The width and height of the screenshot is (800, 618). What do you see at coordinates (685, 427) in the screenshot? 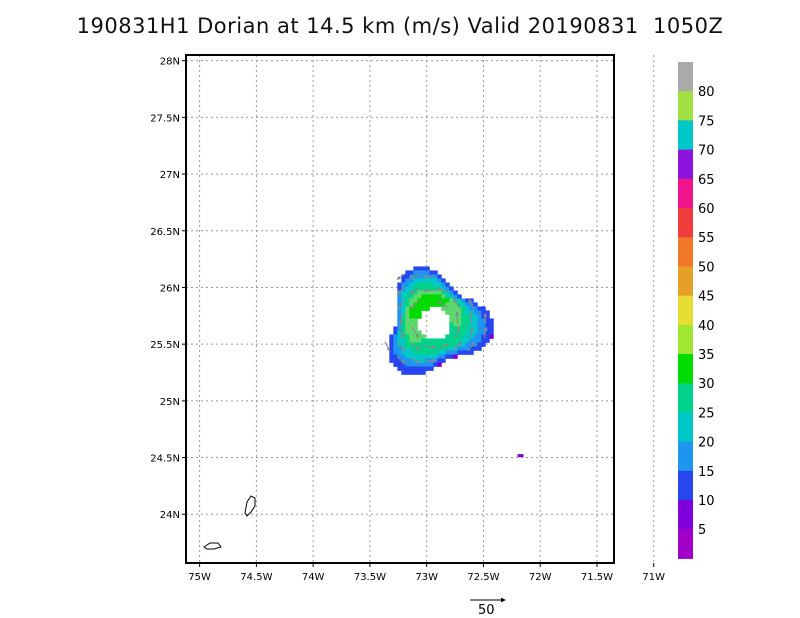
I see `colorbar-swatch` at bounding box center [685, 427].